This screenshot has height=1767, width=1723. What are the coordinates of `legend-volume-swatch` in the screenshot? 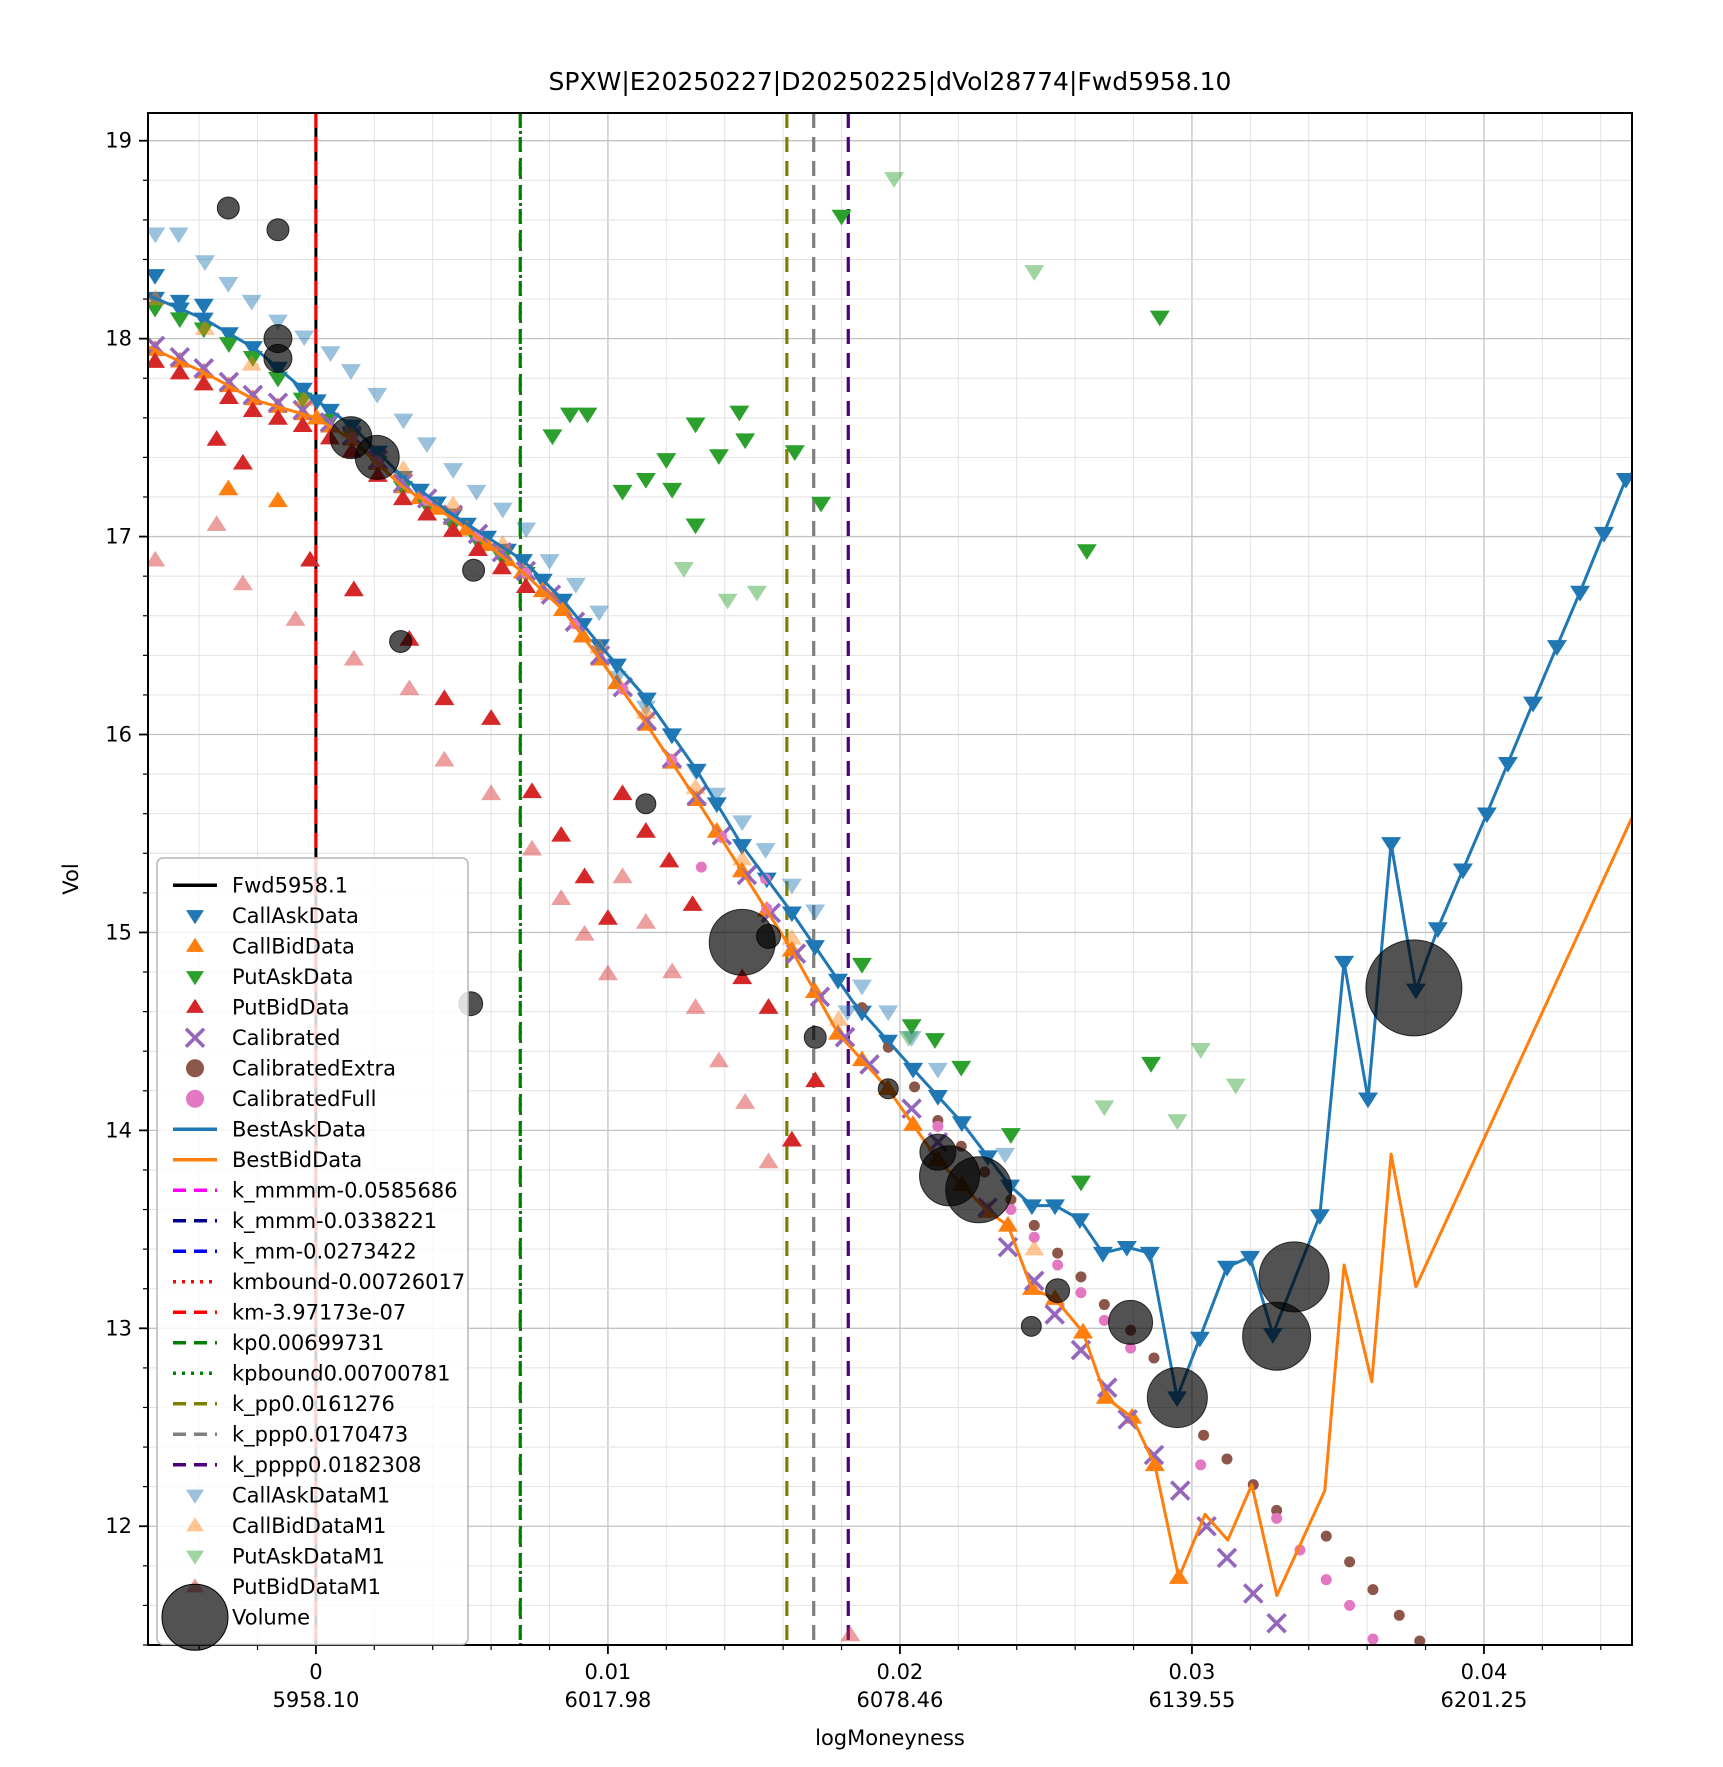 It's located at (195, 1617).